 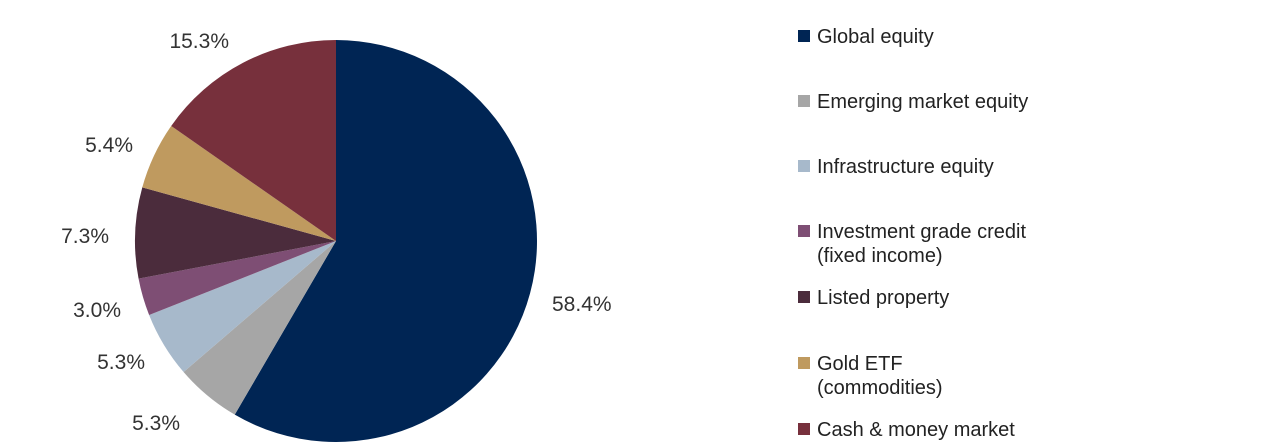 What do you see at coordinates (156, 423) in the screenshot?
I see `data-label-1: 5.3%` at bounding box center [156, 423].